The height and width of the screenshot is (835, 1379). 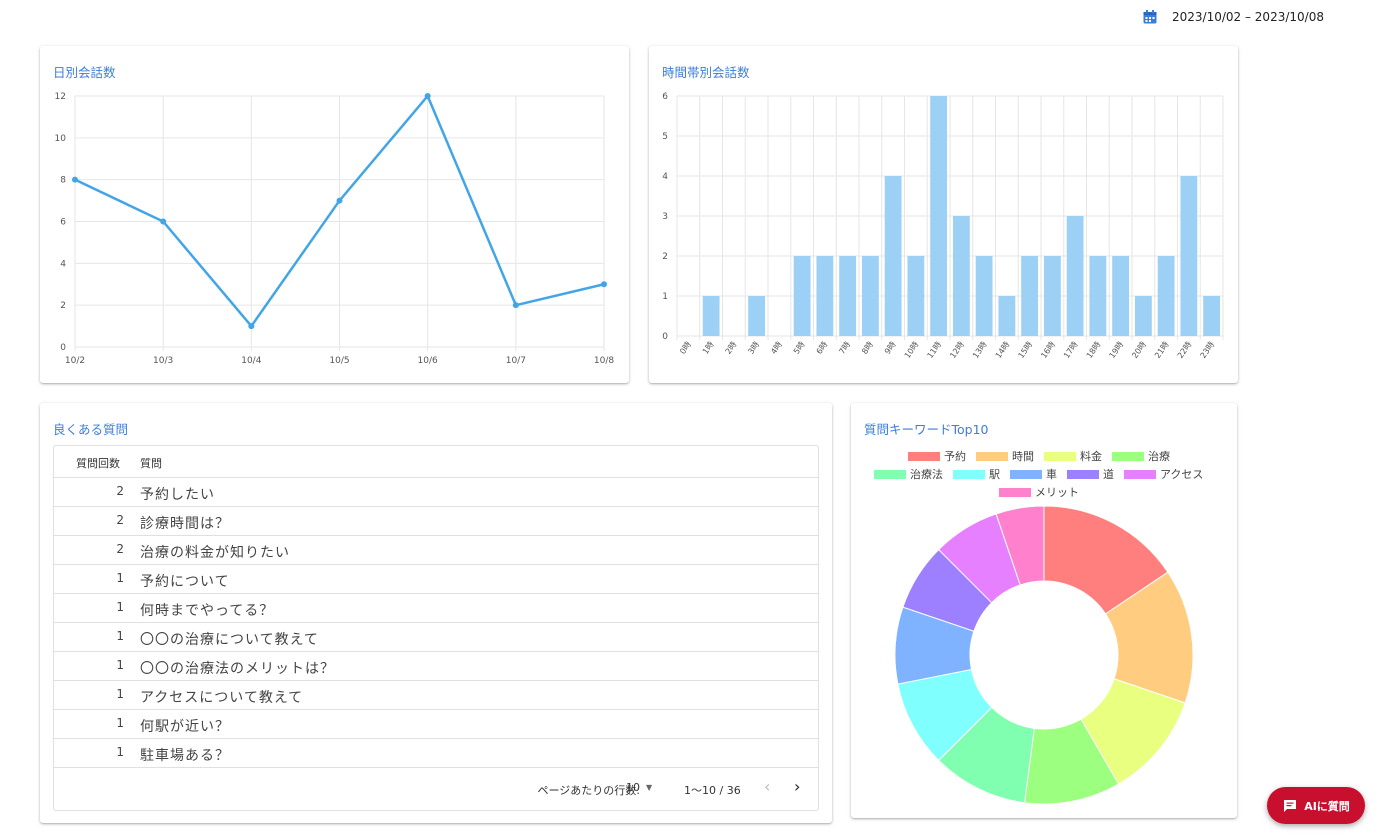 What do you see at coordinates (436, 666) in the screenshot?
I see `table-row: 1 〇〇の治療法のメリットは？` at bounding box center [436, 666].